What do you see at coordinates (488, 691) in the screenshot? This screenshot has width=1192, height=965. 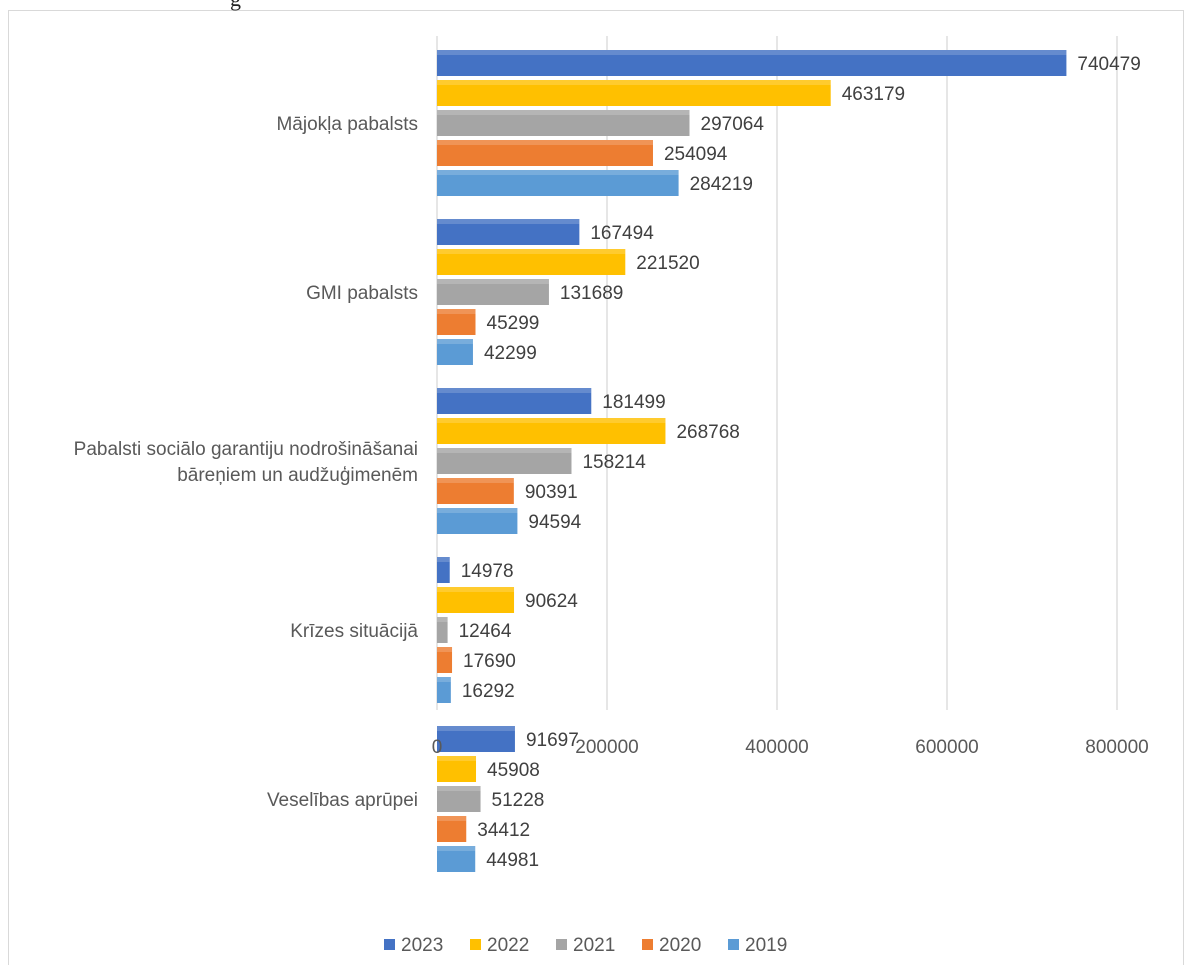 I see `data-label: 16292` at bounding box center [488, 691].